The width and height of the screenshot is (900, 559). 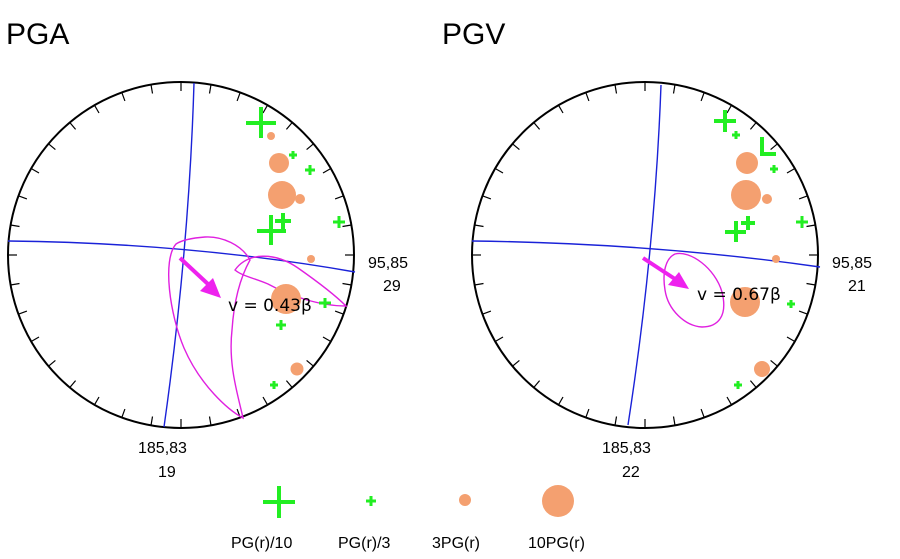 I want to click on rupture-velocity-label: v = 0.43β, so click(x=270, y=306).